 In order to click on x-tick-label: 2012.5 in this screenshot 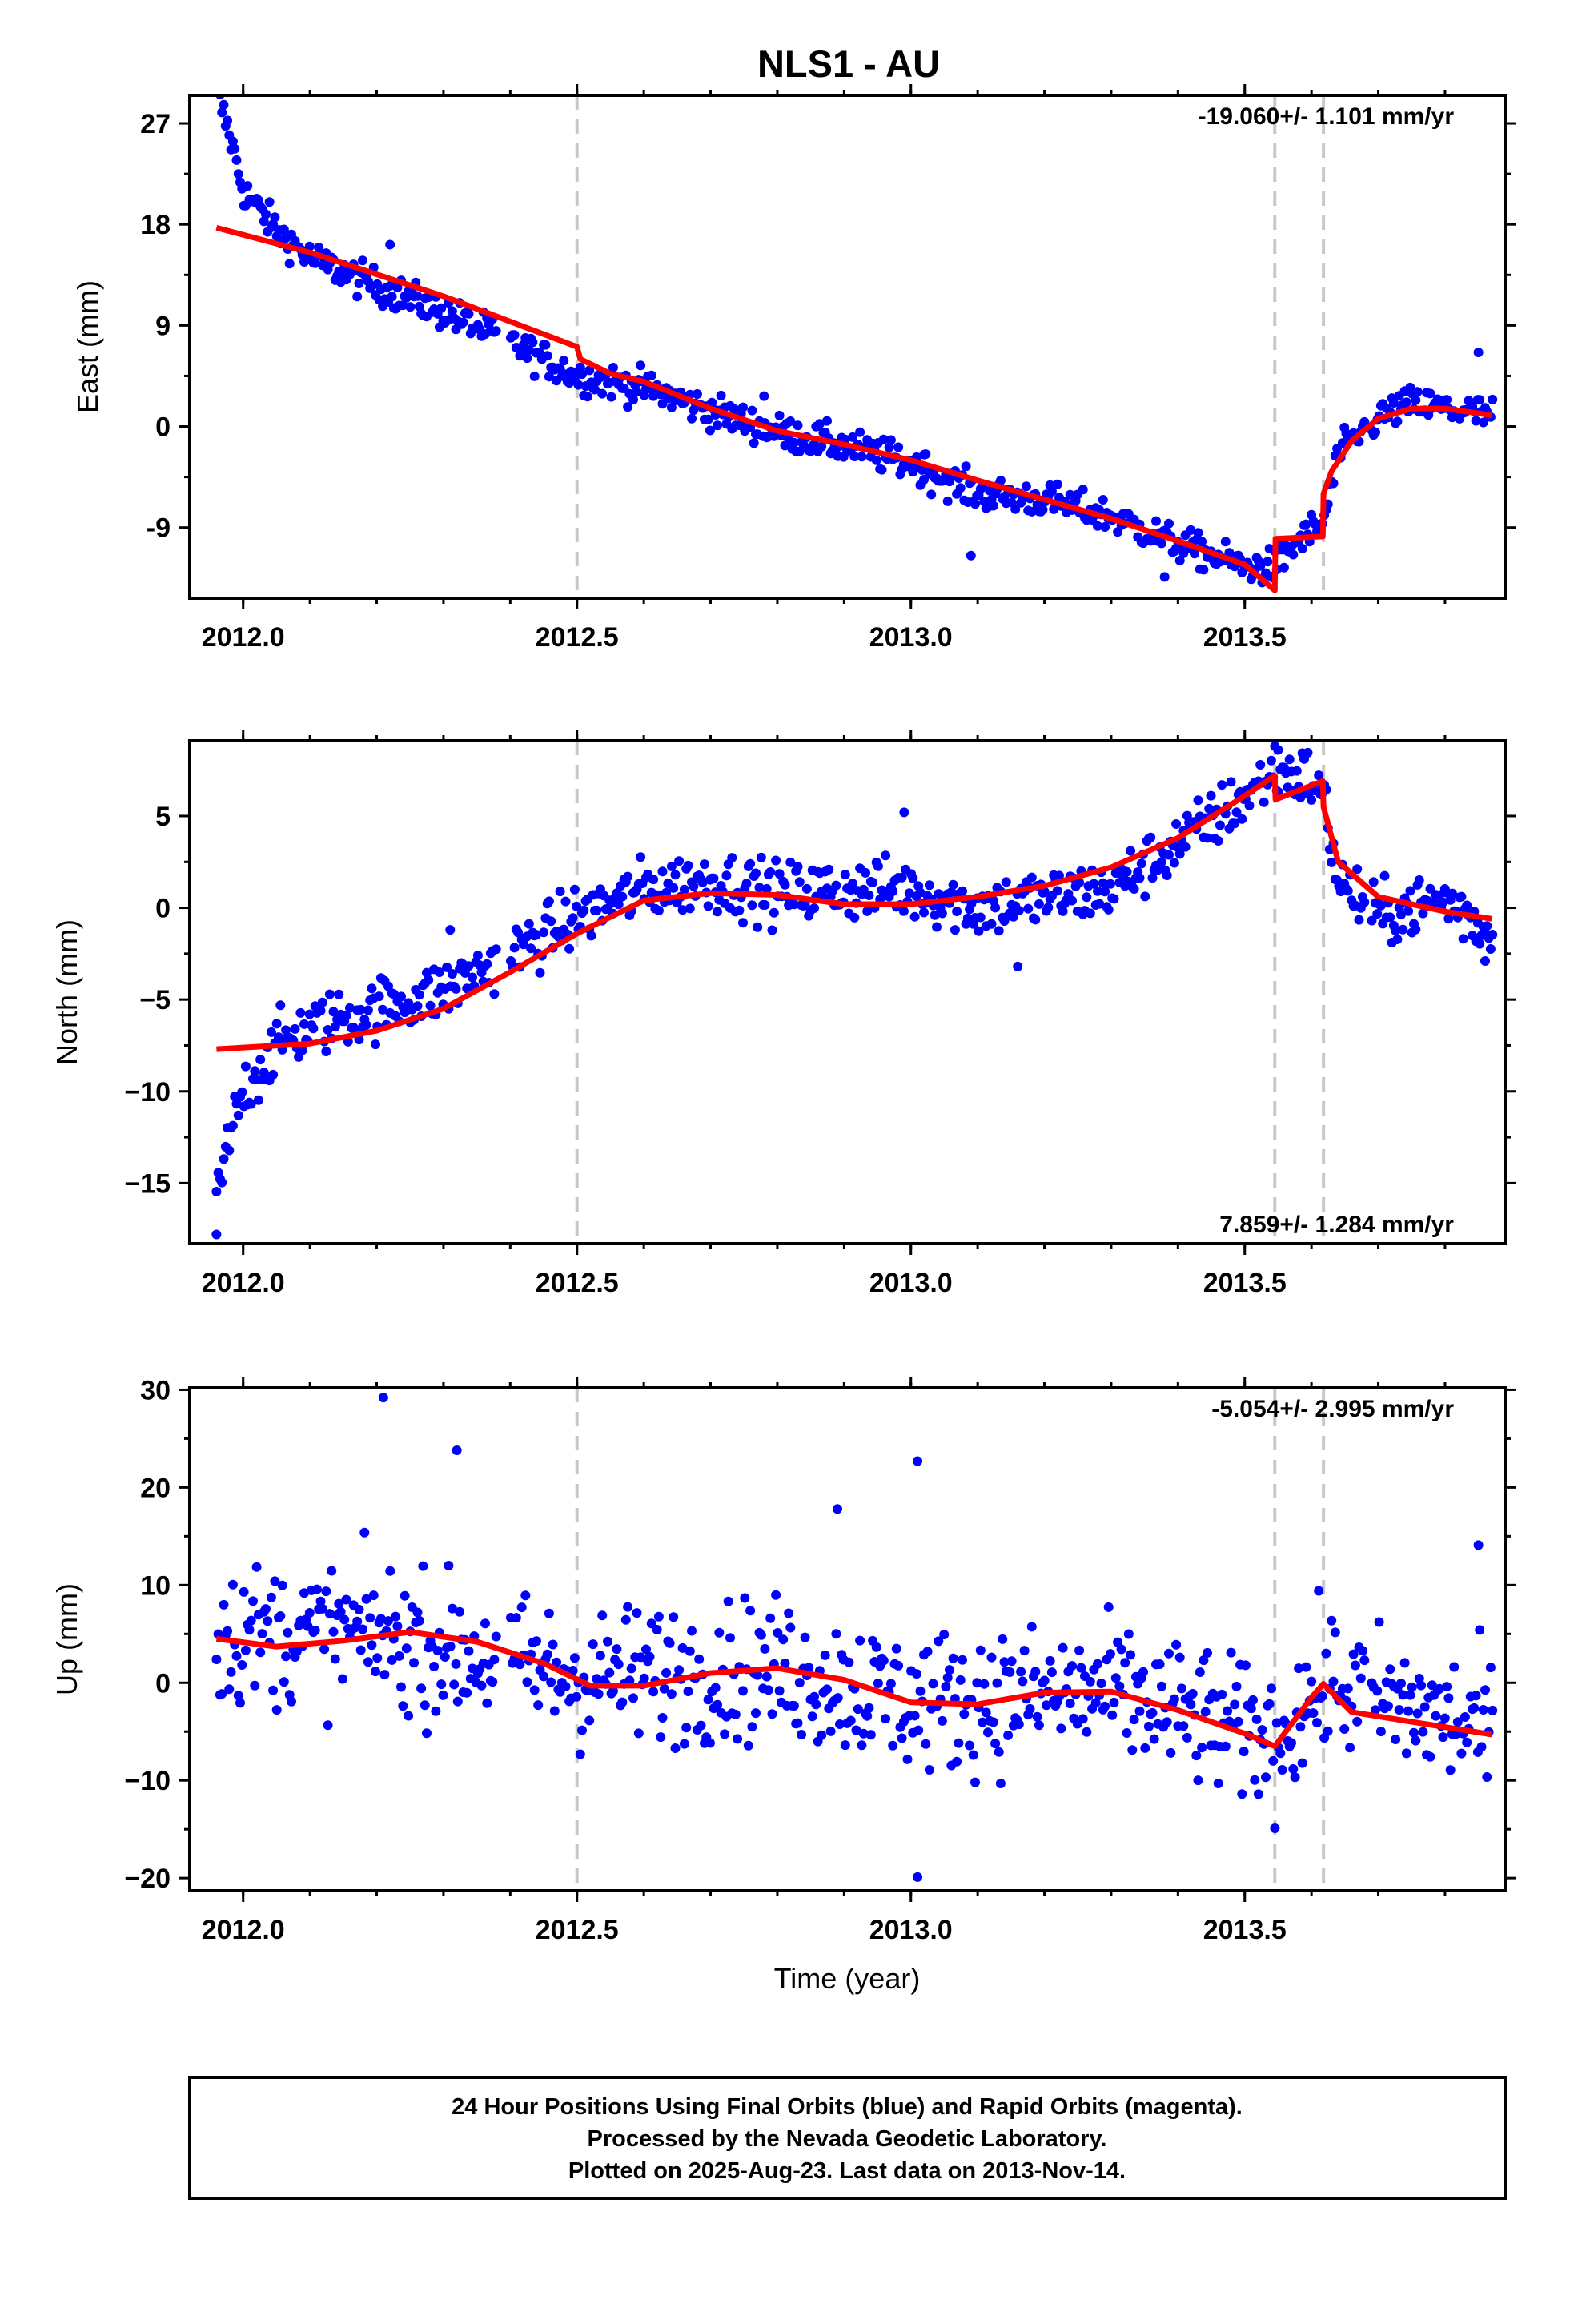, I will do `click(577, 1283)`.